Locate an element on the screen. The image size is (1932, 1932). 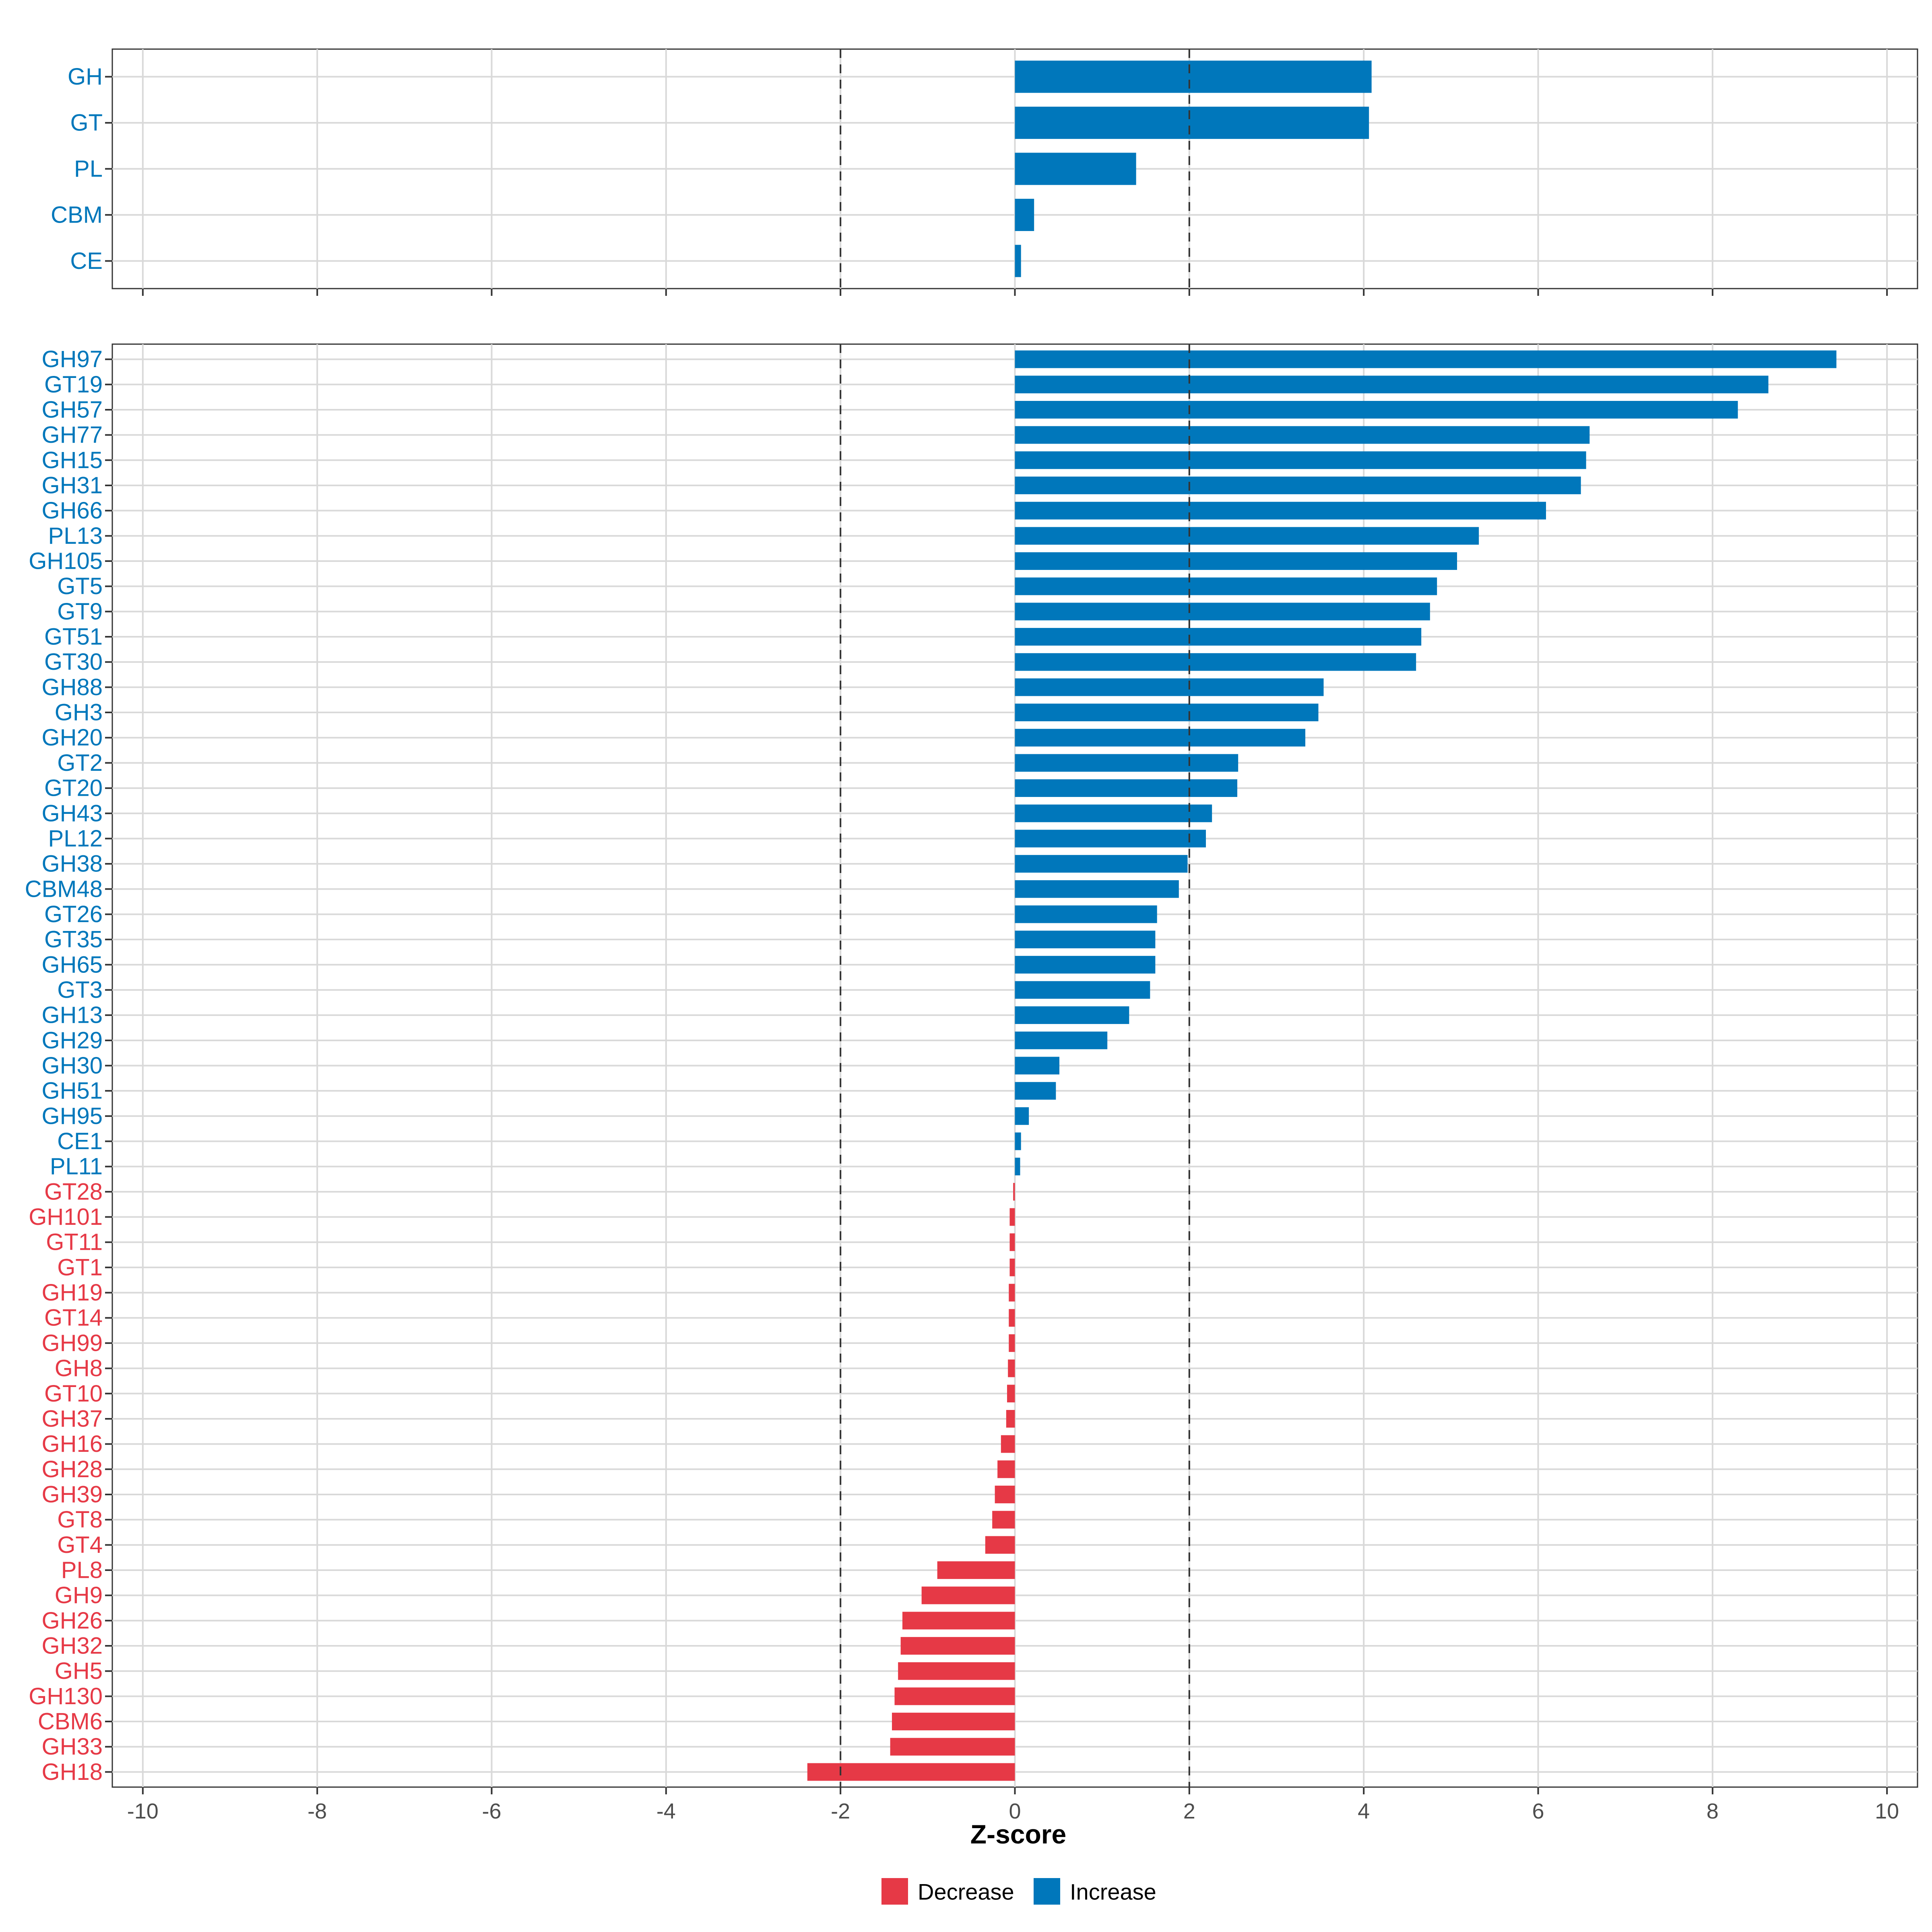
x-tick-label: 10 is located at coordinates (1887, 1811).